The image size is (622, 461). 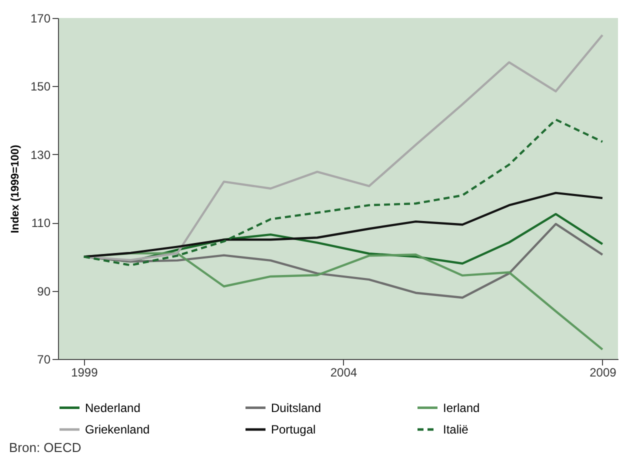 I want to click on y-tick-label: 170, so click(x=40, y=19).